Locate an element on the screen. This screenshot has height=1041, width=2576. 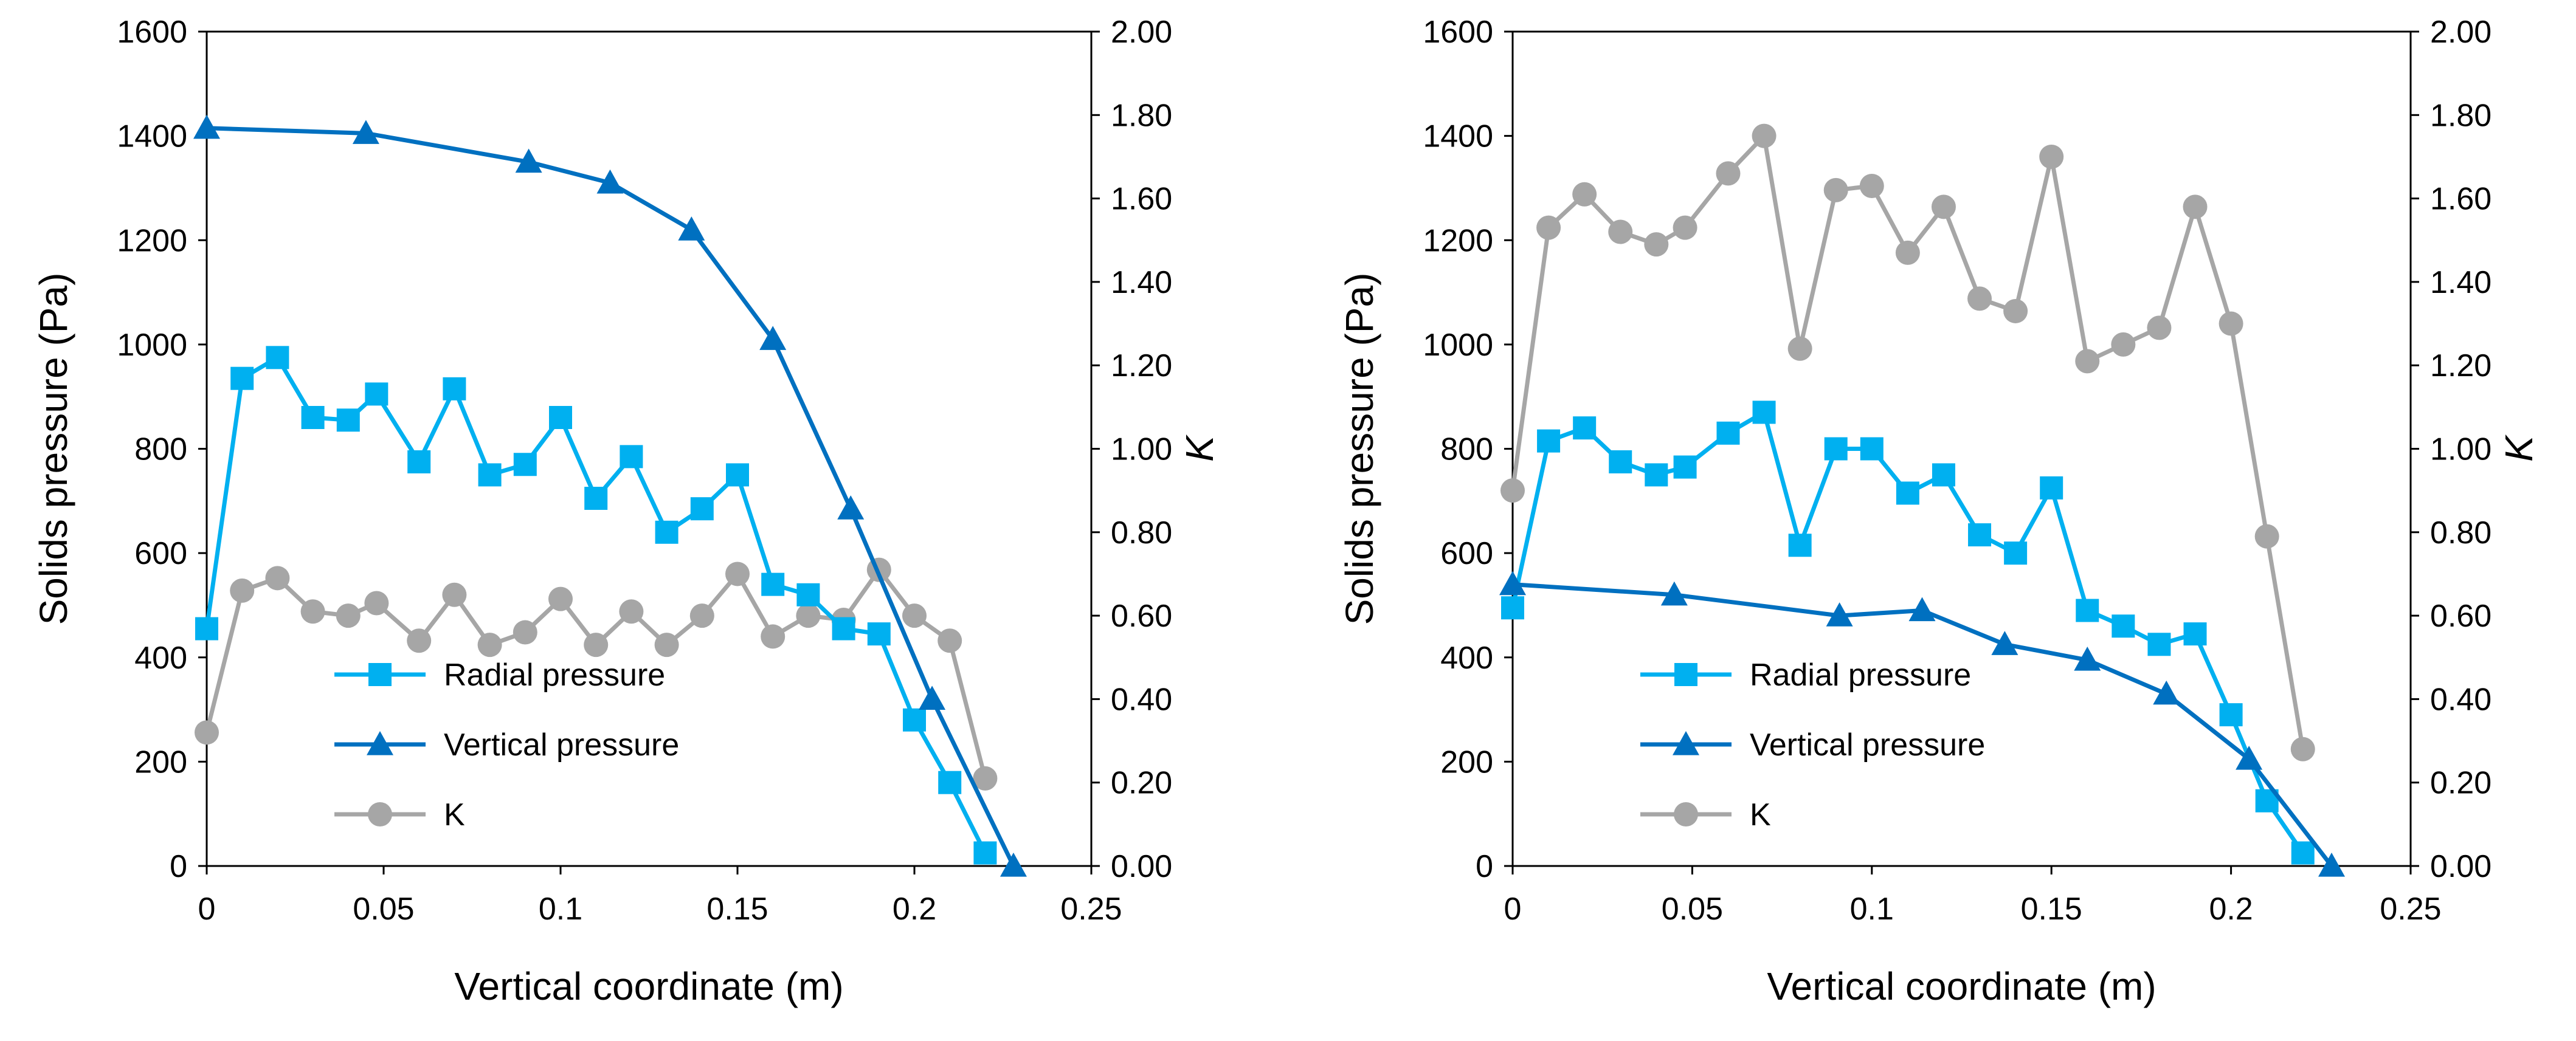
right-chart-y-axis-title: Solids pressure (Pa) is located at coordinates (1359, 449).